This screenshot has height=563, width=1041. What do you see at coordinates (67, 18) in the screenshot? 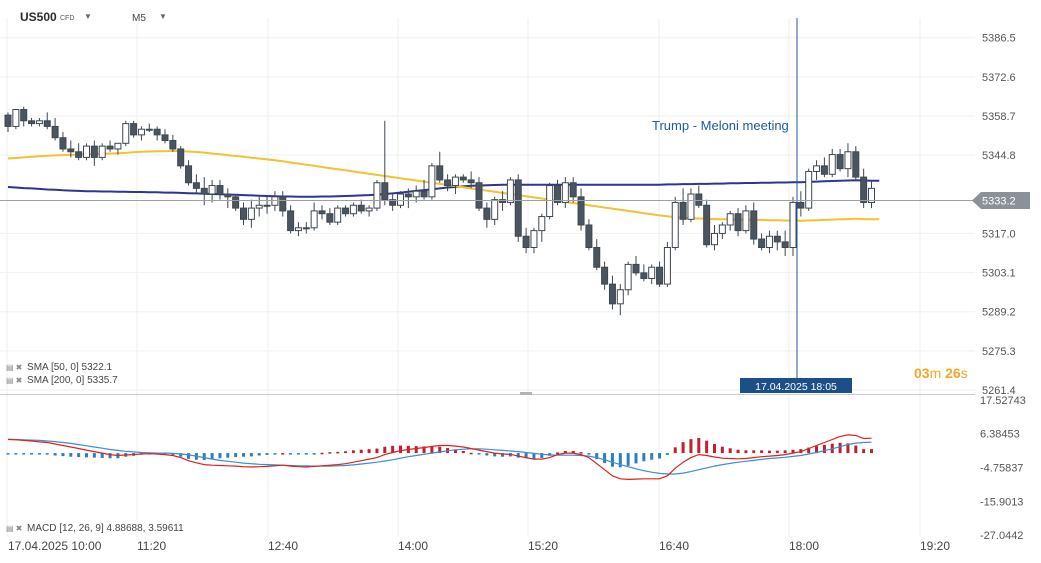
I see `instrument-type-label: CFD` at bounding box center [67, 18].